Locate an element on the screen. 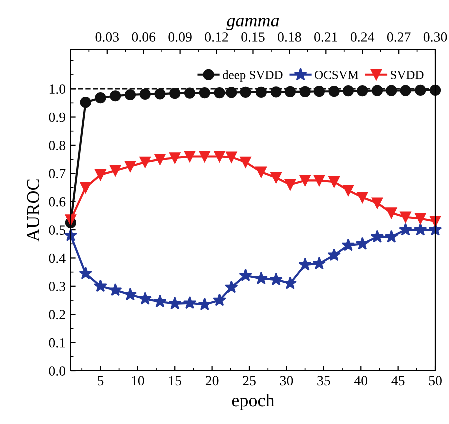 This screenshot has height=424, width=449. x-tick-label: 10 is located at coordinates (138, 381).